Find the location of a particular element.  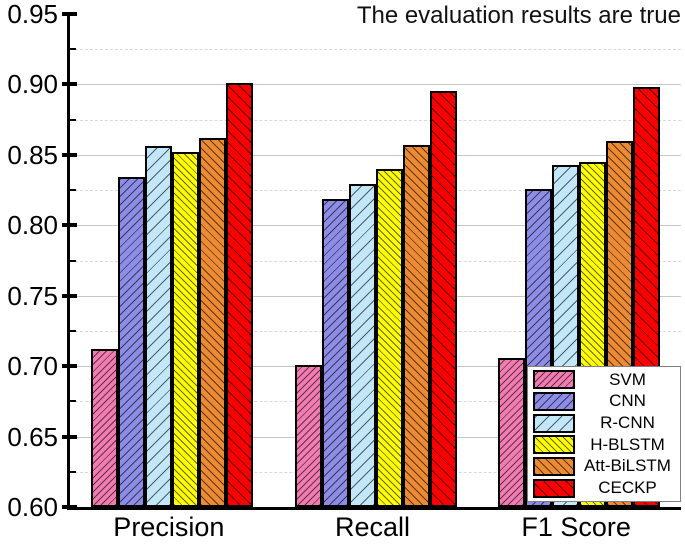

y-tick-label: 0.85 is located at coordinates (32, 154).